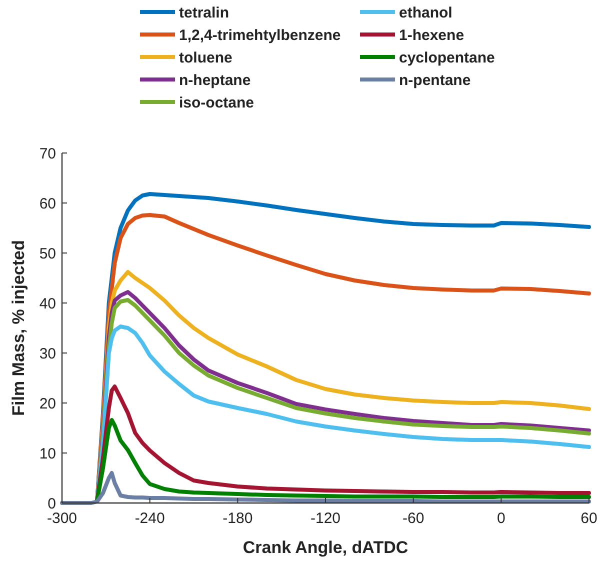 This screenshot has width=600, height=565. Describe the element at coordinates (205, 57) in the screenshot. I see `legend-label: toluene` at that location.